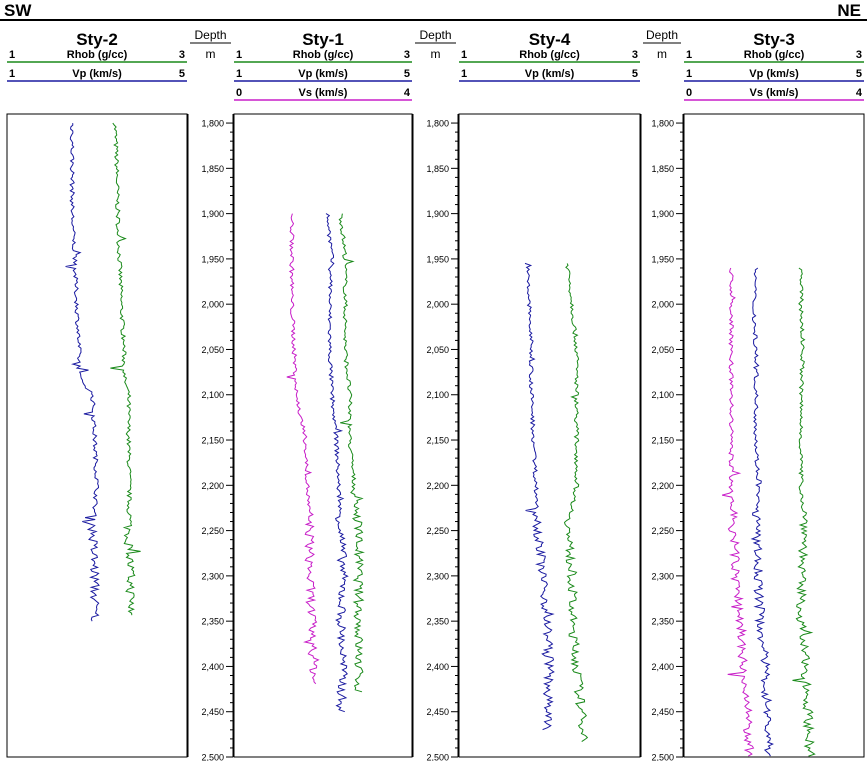 The height and width of the screenshot is (761, 867). What do you see at coordinates (849, 10) in the screenshot?
I see `ne-label: NE` at bounding box center [849, 10].